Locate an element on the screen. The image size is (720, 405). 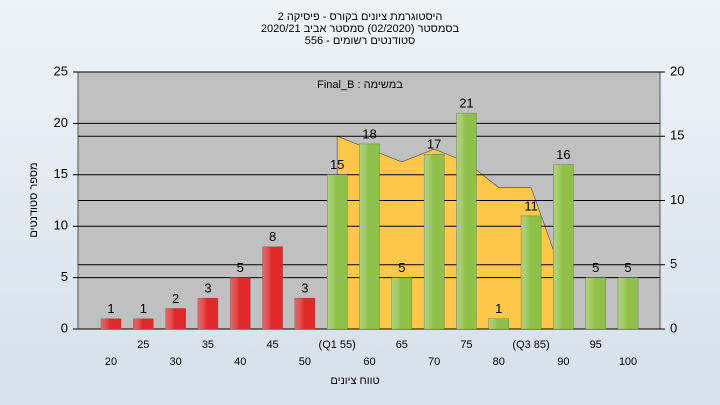
y2-tick-label: 5 is located at coordinates (673, 263).